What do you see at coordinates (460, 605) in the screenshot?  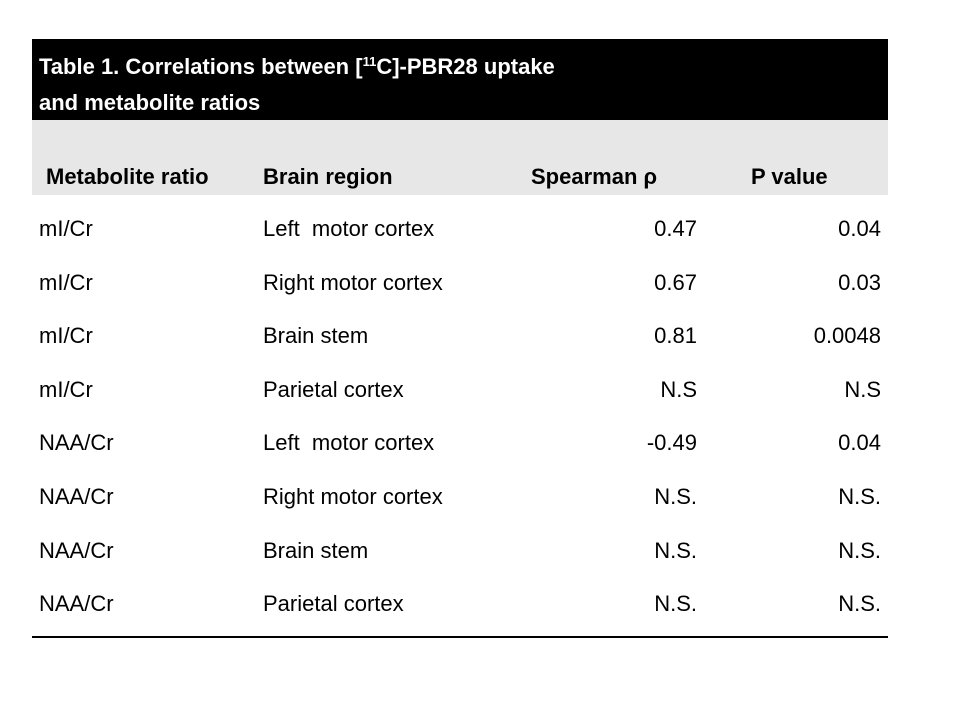 I see `table-row: NAA/Cr Parietal cortex N.S. N.S.` at bounding box center [460, 605].